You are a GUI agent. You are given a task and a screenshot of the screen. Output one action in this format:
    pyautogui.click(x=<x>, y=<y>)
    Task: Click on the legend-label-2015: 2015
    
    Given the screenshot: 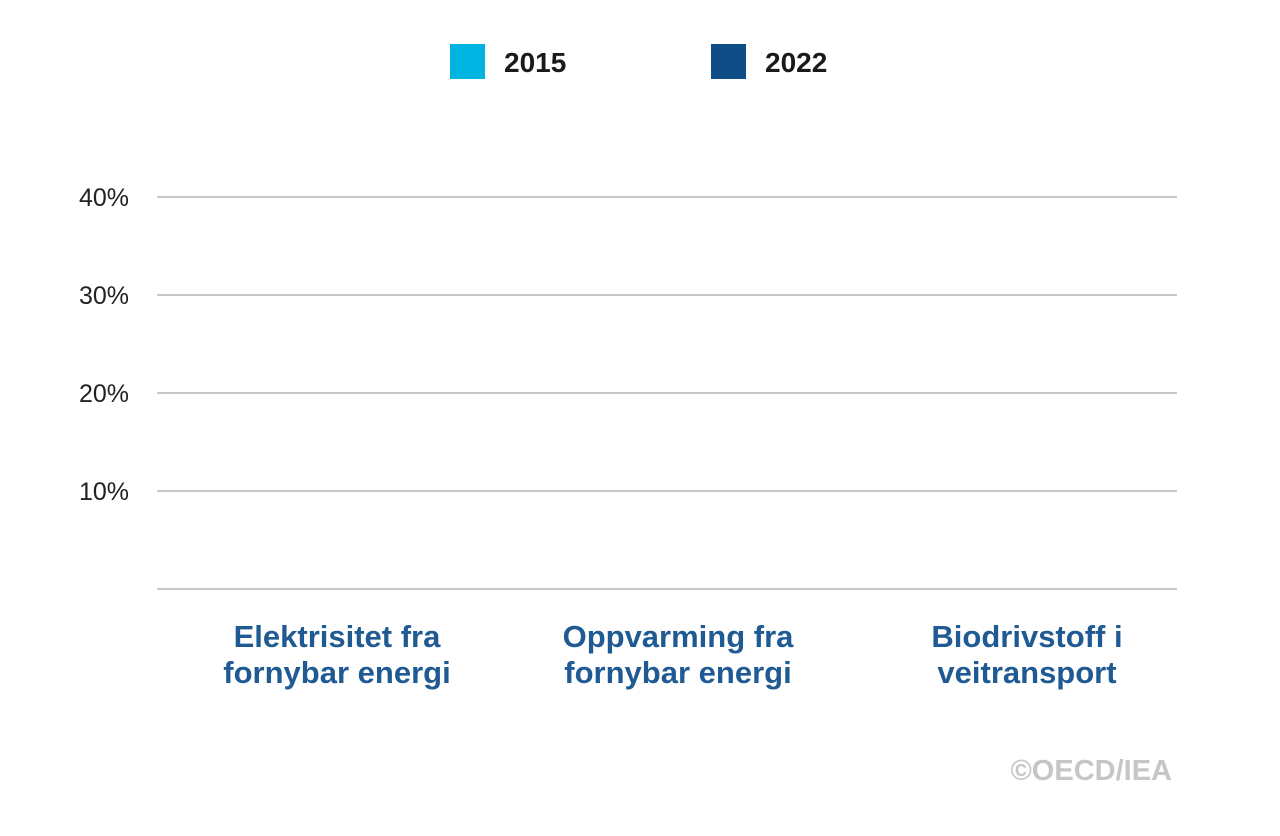 What is the action you would take?
    pyautogui.click(x=535, y=62)
    